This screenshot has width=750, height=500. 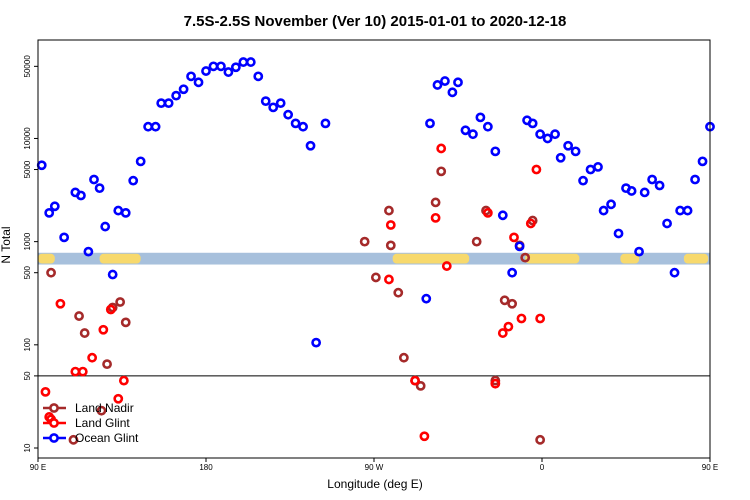 I want to click on ocean-band, so click(x=374, y=258).